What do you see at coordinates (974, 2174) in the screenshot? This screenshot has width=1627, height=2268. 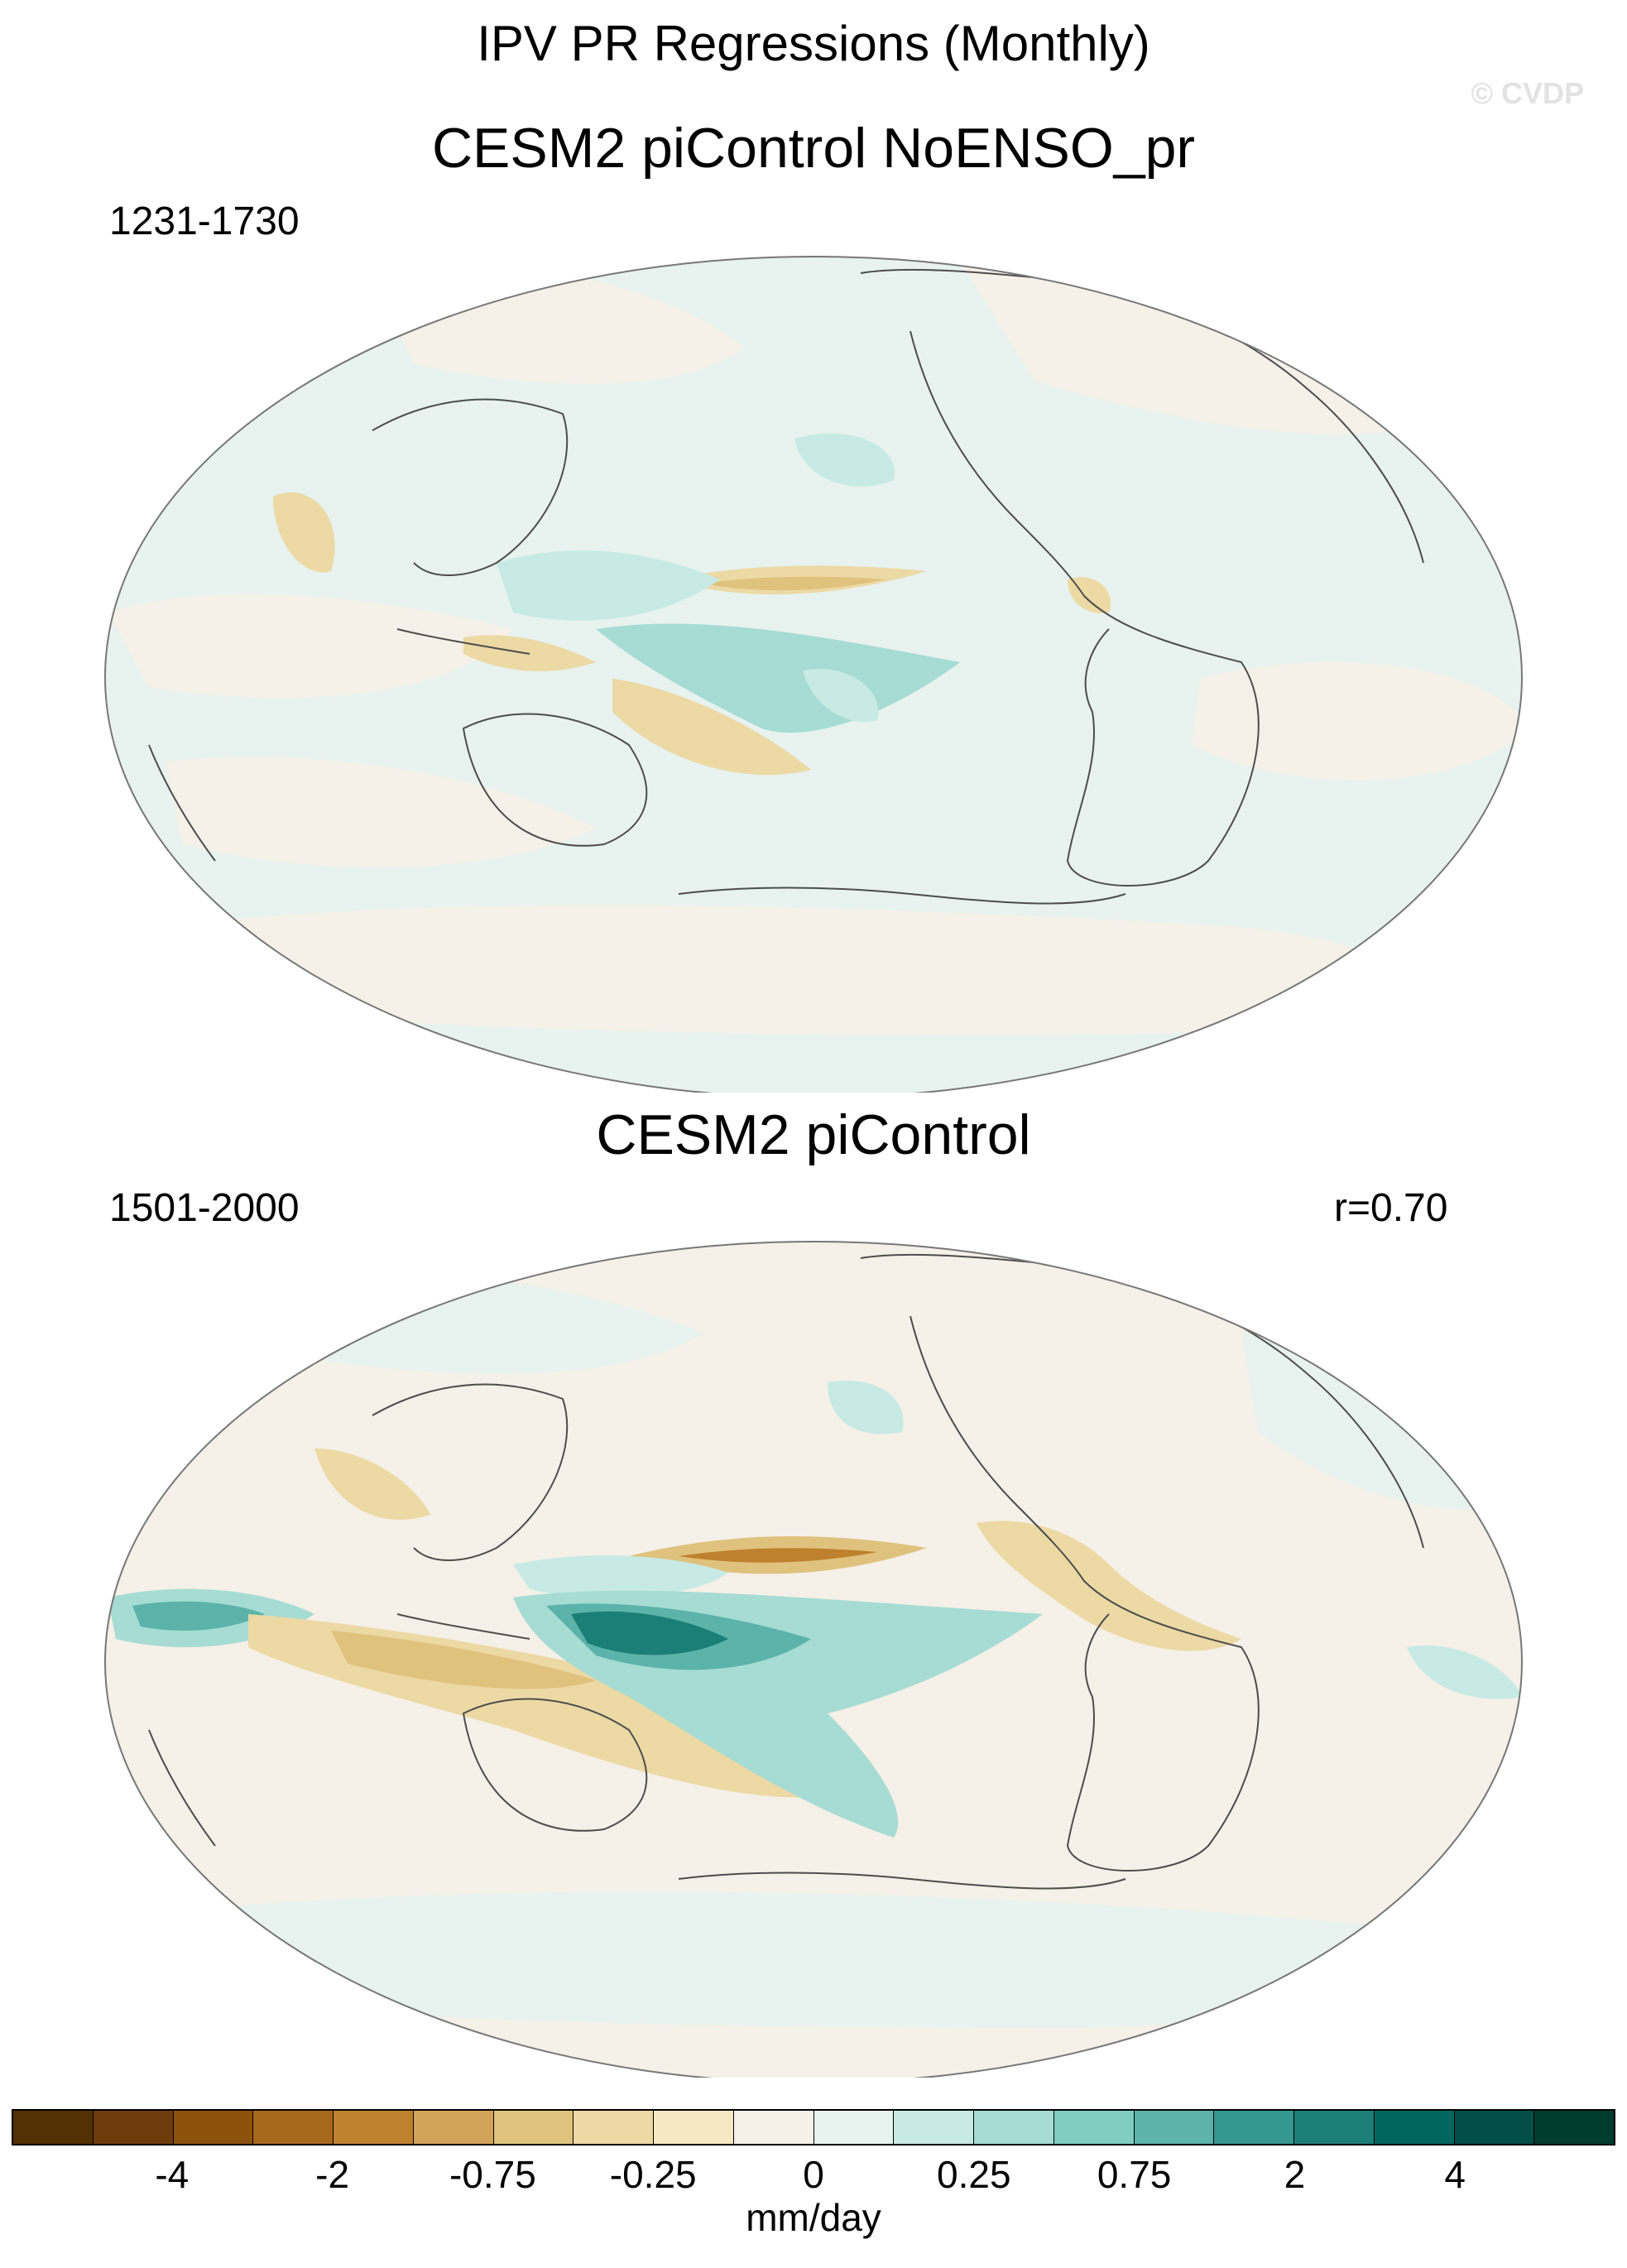 I see `colorbar-tick-label: 0.25` at bounding box center [974, 2174].